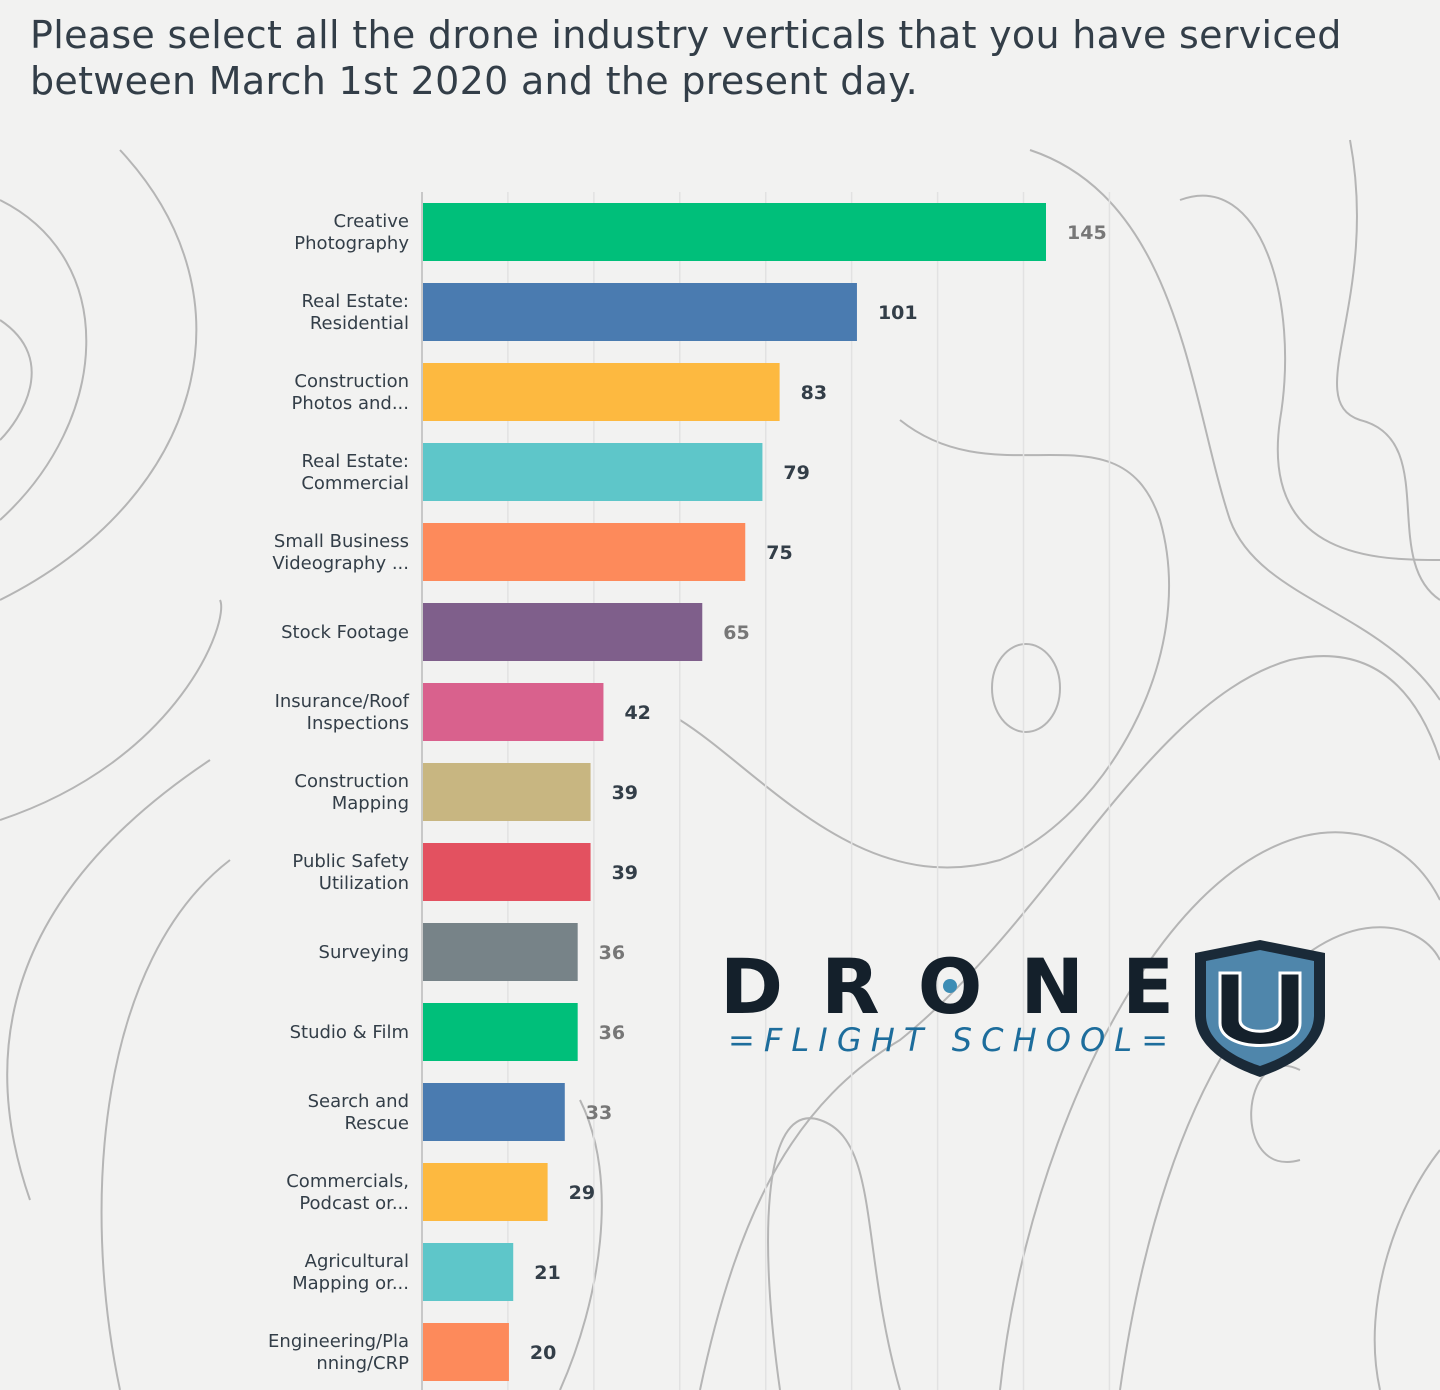 The image size is (1440, 1390). Describe the element at coordinates (358, 1112) in the screenshot. I see `category-label: Search and Rescue` at that location.